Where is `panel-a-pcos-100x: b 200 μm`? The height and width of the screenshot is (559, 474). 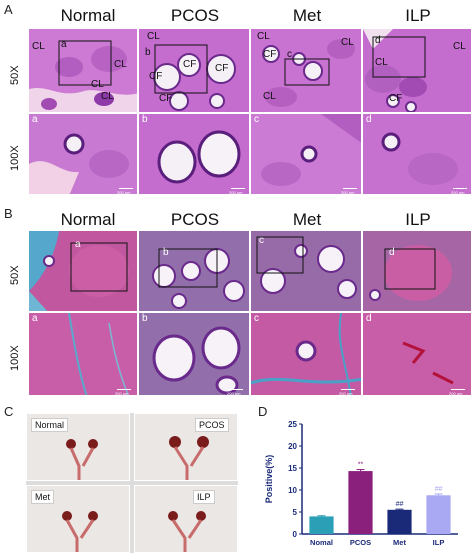 panel-a-pcos-100x: b 200 μm is located at coordinates (194, 154).